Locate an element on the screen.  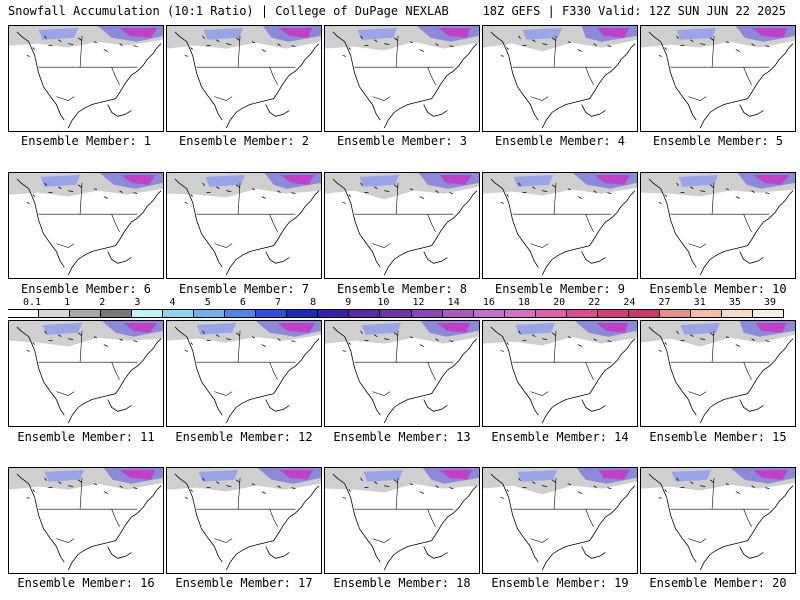
member-label: Ensemble Member: 9 is located at coordinates (560, 289).